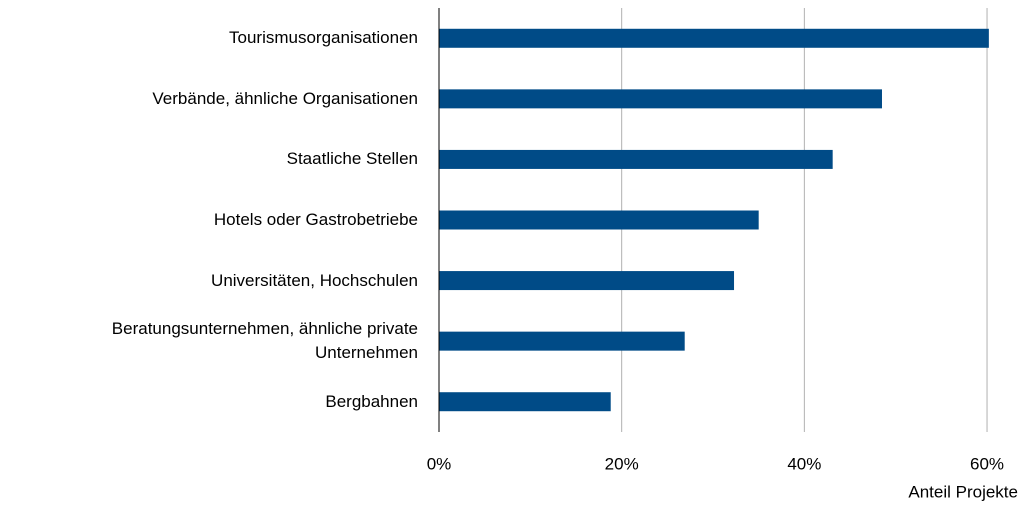 The height and width of the screenshot is (506, 1024). I want to click on y-tick-label: Verbände, ähnliche Organisationen, so click(285, 98).